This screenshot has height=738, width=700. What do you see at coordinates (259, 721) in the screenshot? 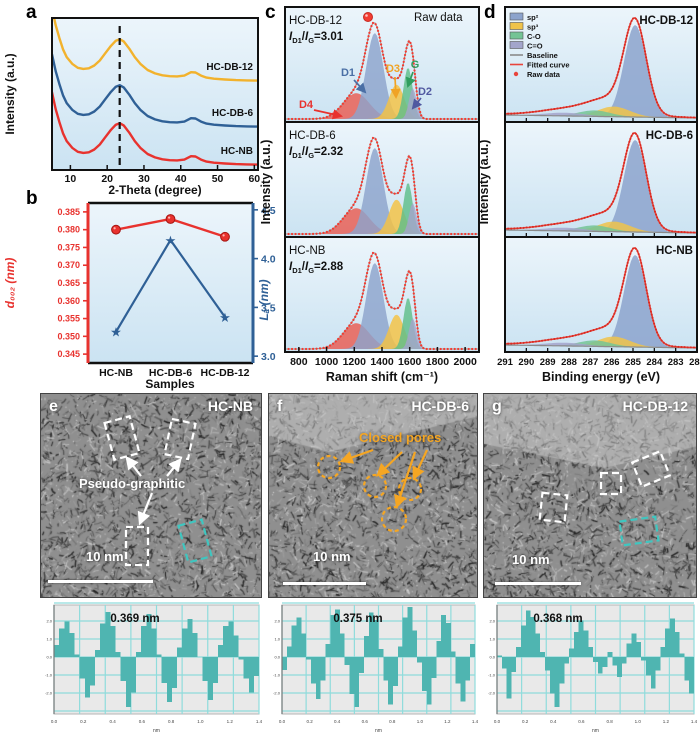
I see `svg-text: 1.4` at bounding box center [259, 721].